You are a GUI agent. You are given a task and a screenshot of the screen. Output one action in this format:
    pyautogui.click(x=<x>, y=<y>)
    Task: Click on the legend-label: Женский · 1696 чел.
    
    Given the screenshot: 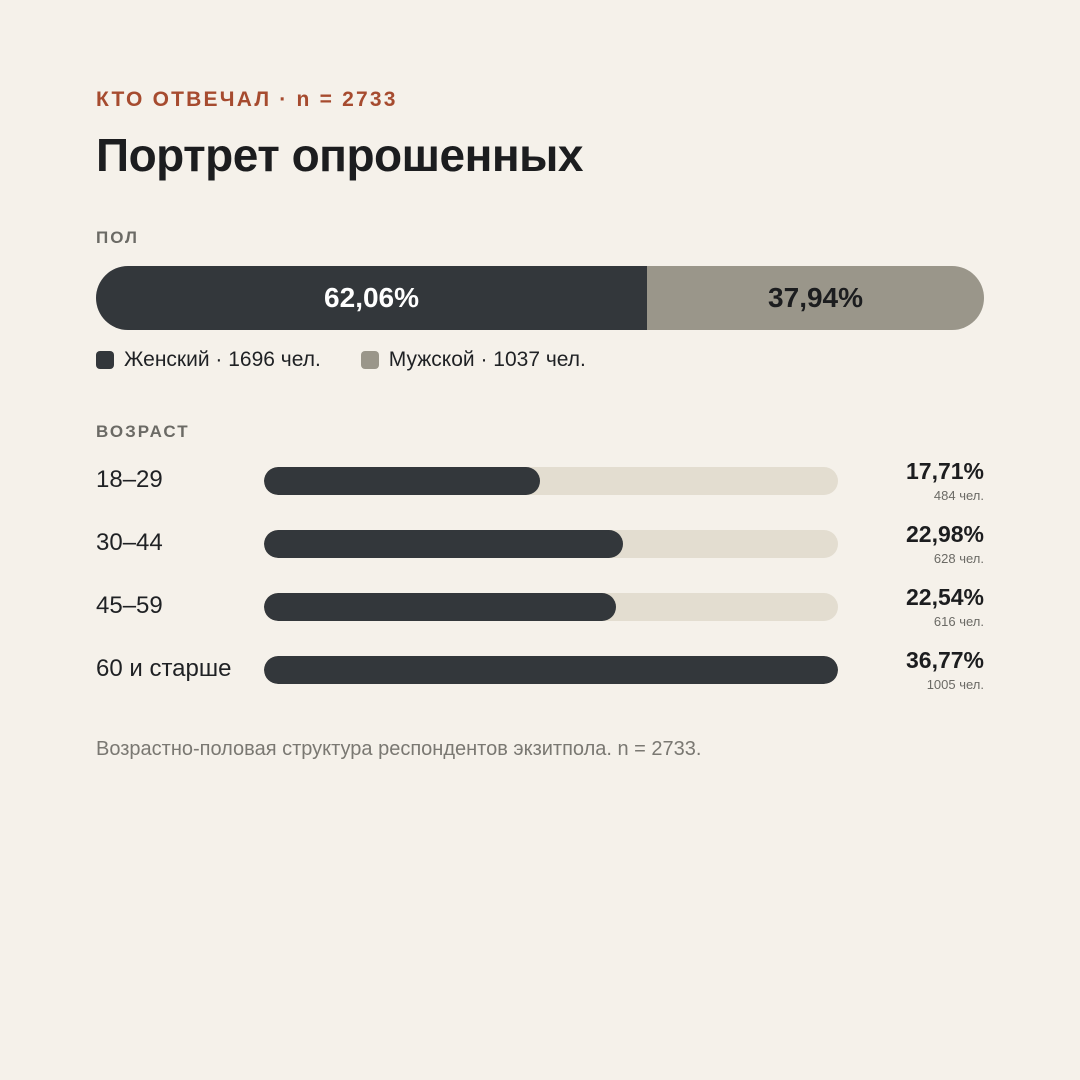 What is the action you would take?
    pyautogui.click(x=222, y=359)
    